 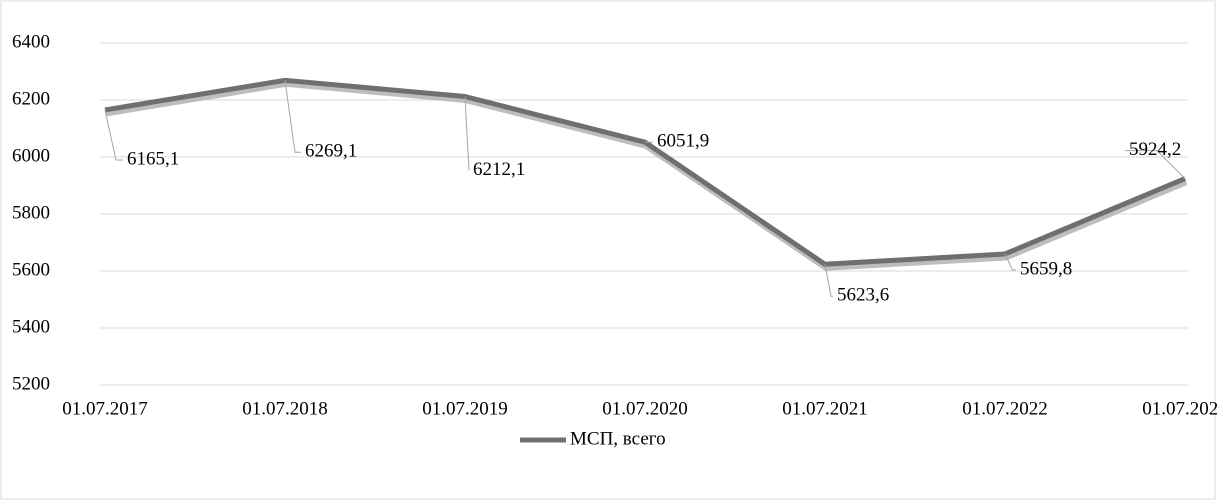 I want to click on data-label: 5924,2, so click(x=1155, y=149).